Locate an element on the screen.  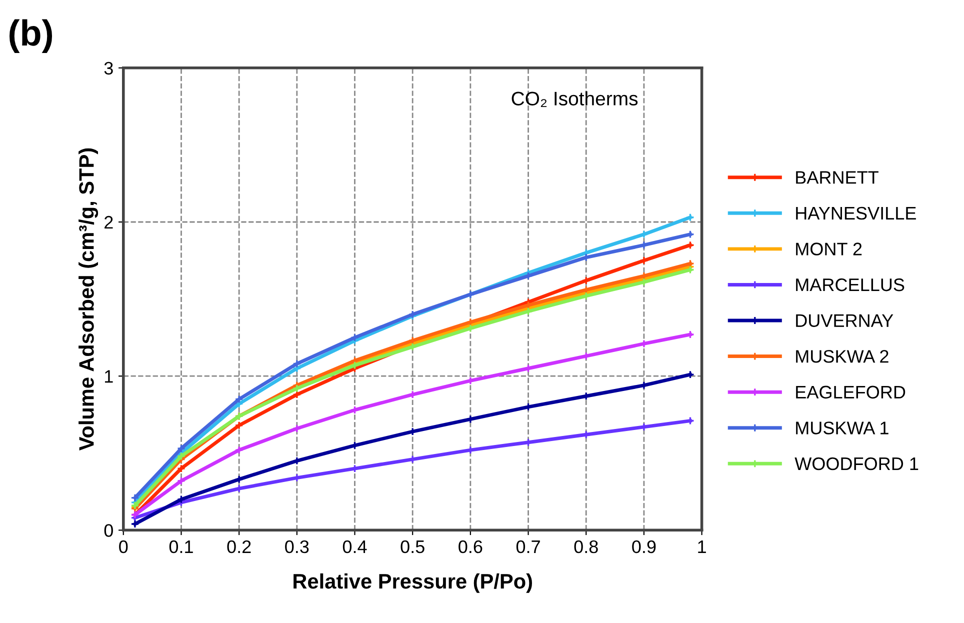
x-tick-label: 1 is located at coordinates (702, 546).